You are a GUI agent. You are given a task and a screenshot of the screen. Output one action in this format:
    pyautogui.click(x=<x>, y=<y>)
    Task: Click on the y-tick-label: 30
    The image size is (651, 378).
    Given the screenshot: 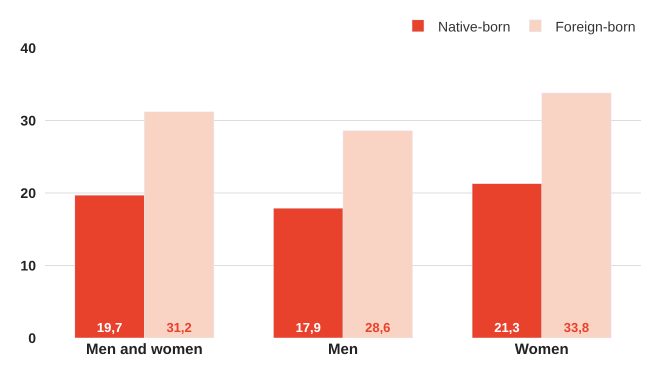 What is the action you would take?
    pyautogui.click(x=28, y=120)
    